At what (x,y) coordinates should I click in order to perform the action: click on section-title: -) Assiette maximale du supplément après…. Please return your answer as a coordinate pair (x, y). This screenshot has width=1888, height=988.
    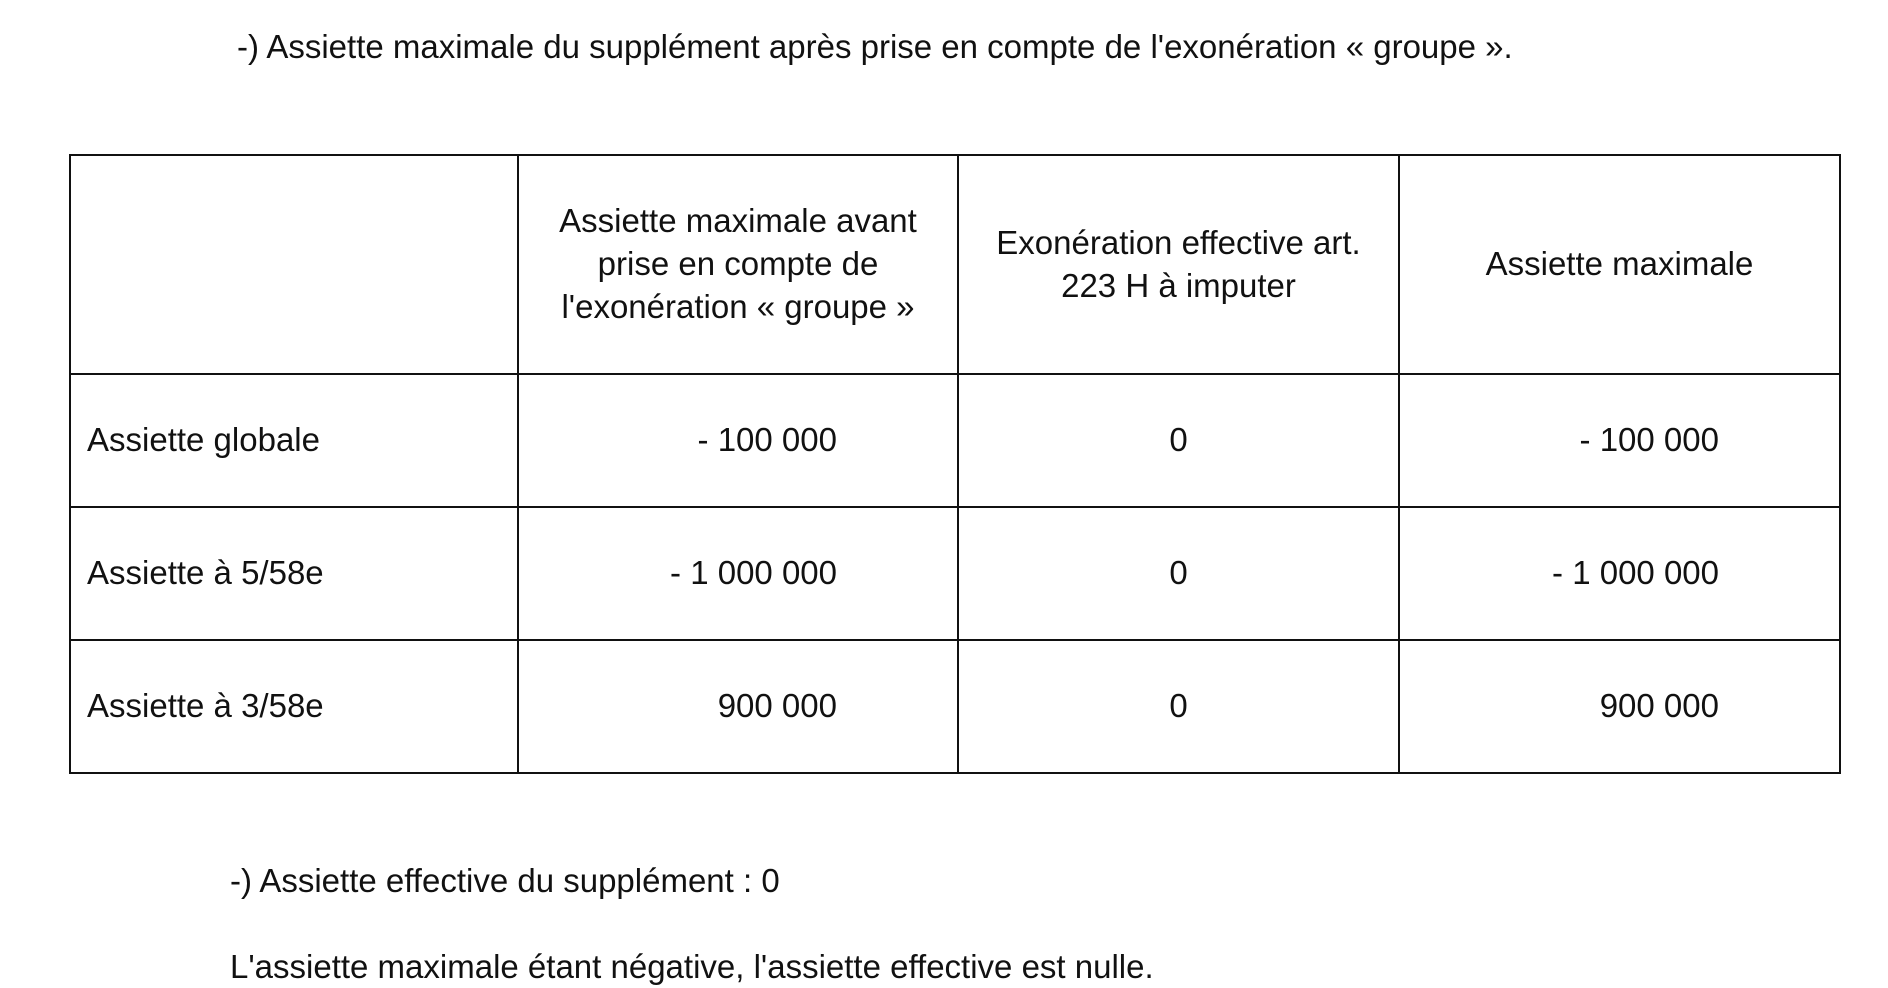
    Looking at the image, I should click on (875, 46).